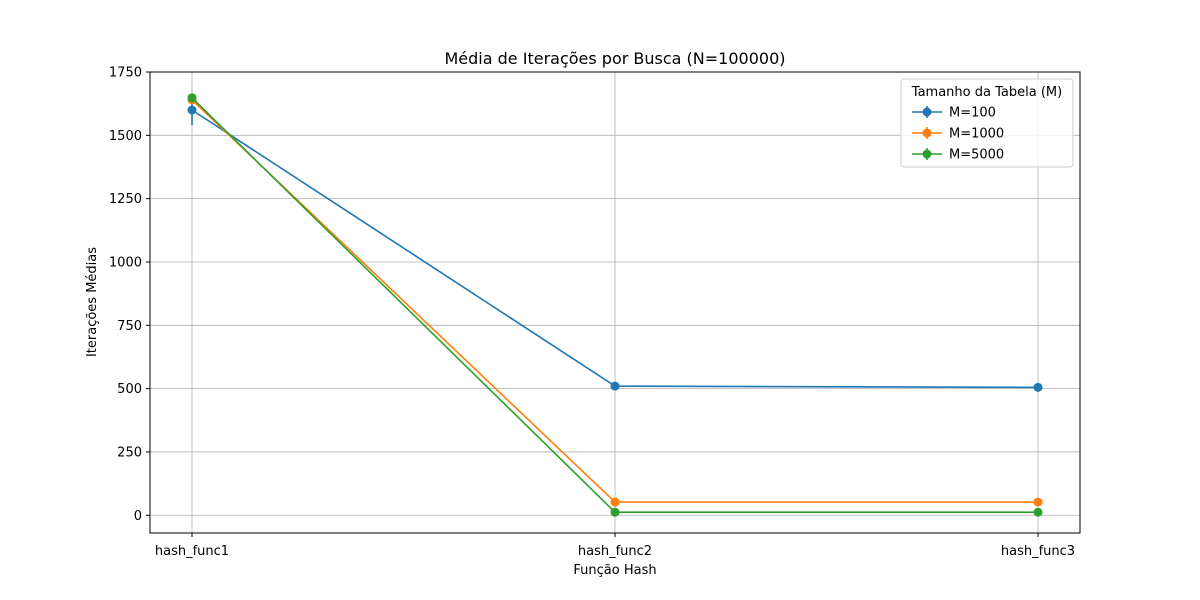  What do you see at coordinates (138, 516) in the screenshot?
I see `y-tick-label: 0` at bounding box center [138, 516].